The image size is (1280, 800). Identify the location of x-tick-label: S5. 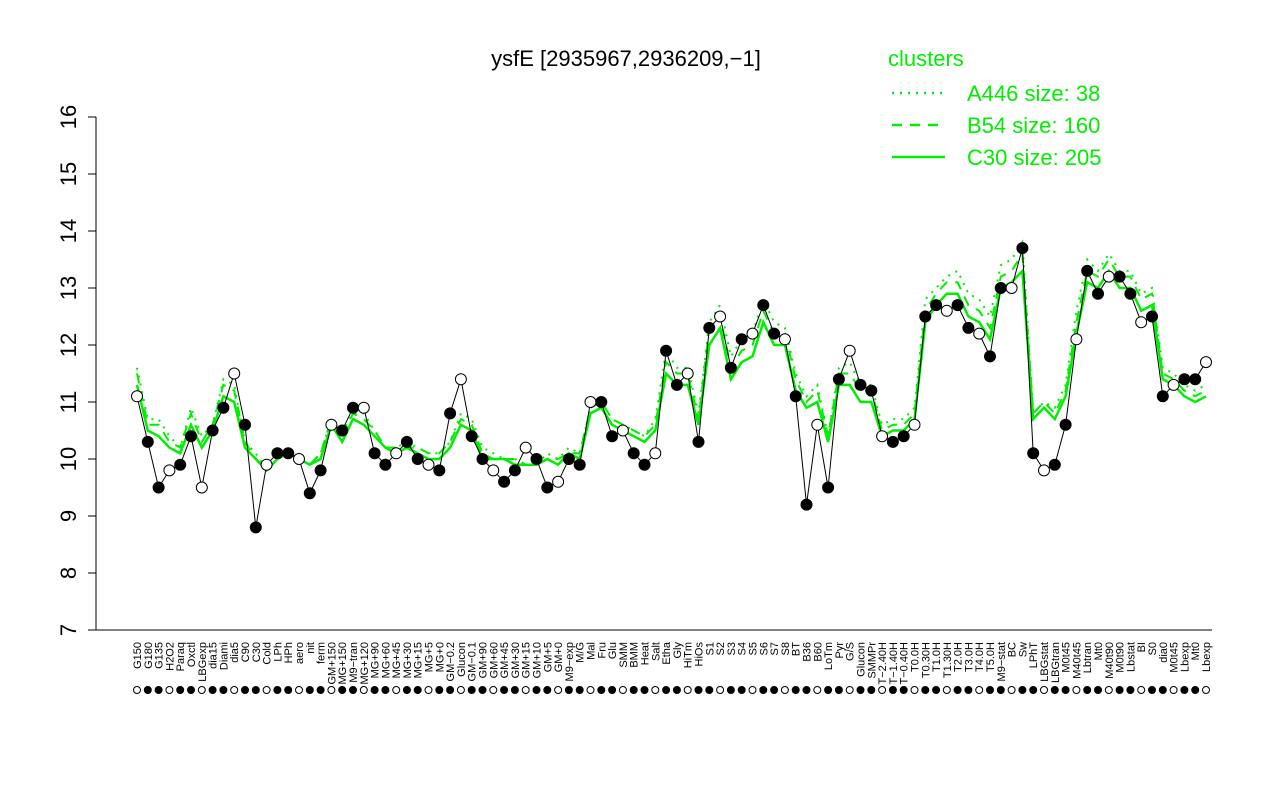
(754, 648).